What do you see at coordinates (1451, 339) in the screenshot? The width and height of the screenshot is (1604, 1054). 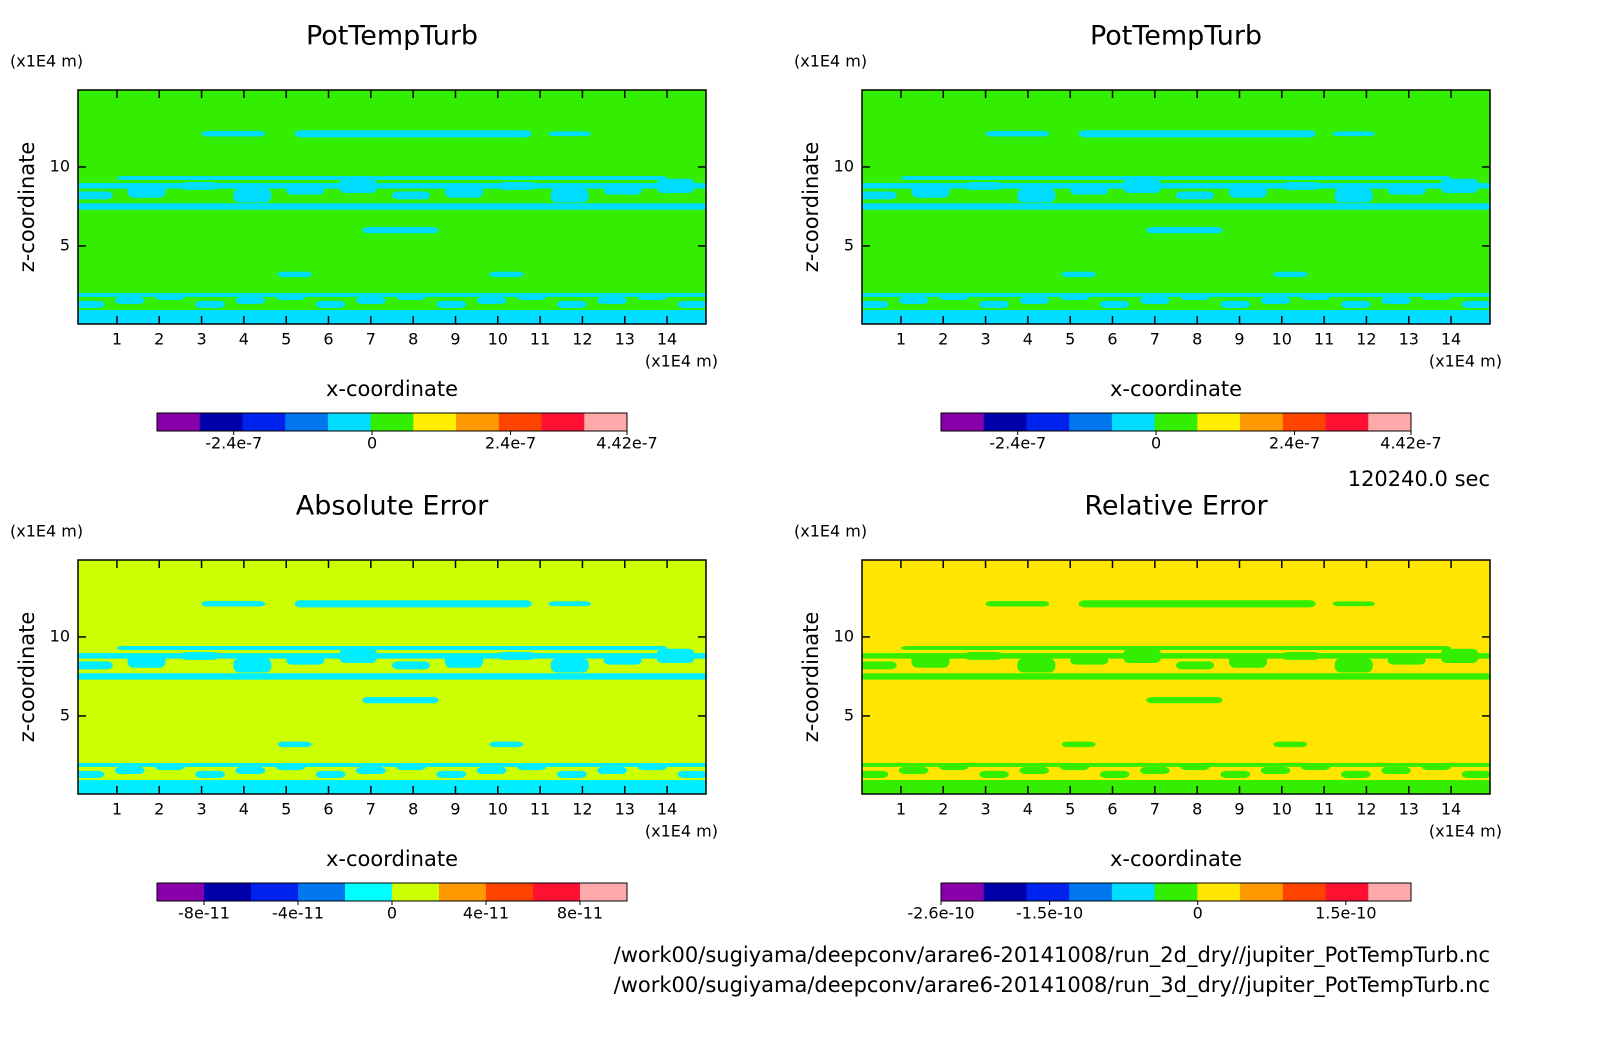 I see `x-tick-label: 14` at bounding box center [1451, 339].